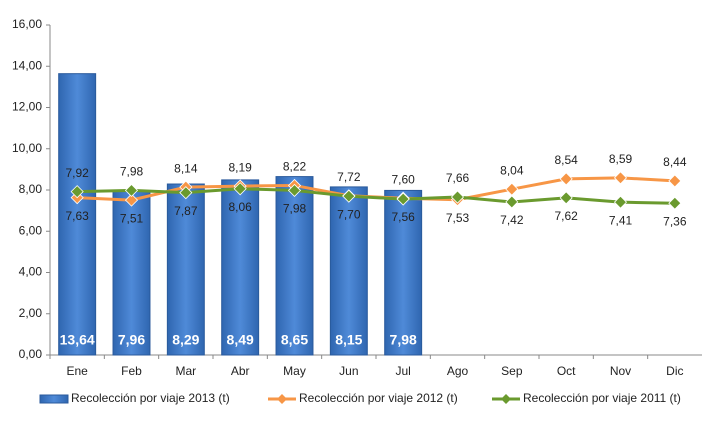 Image resolution: width=717 pixels, height=426 pixels. I want to click on data-label: 7,51, so click(132, 218).